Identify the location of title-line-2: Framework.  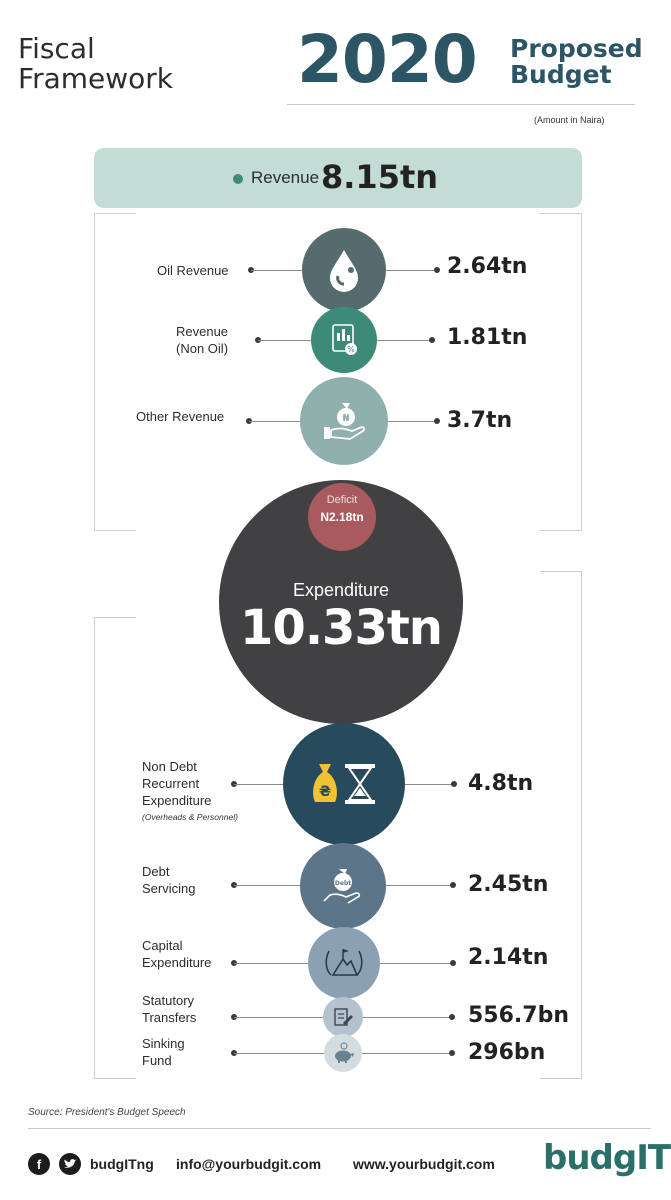
(95, 78).